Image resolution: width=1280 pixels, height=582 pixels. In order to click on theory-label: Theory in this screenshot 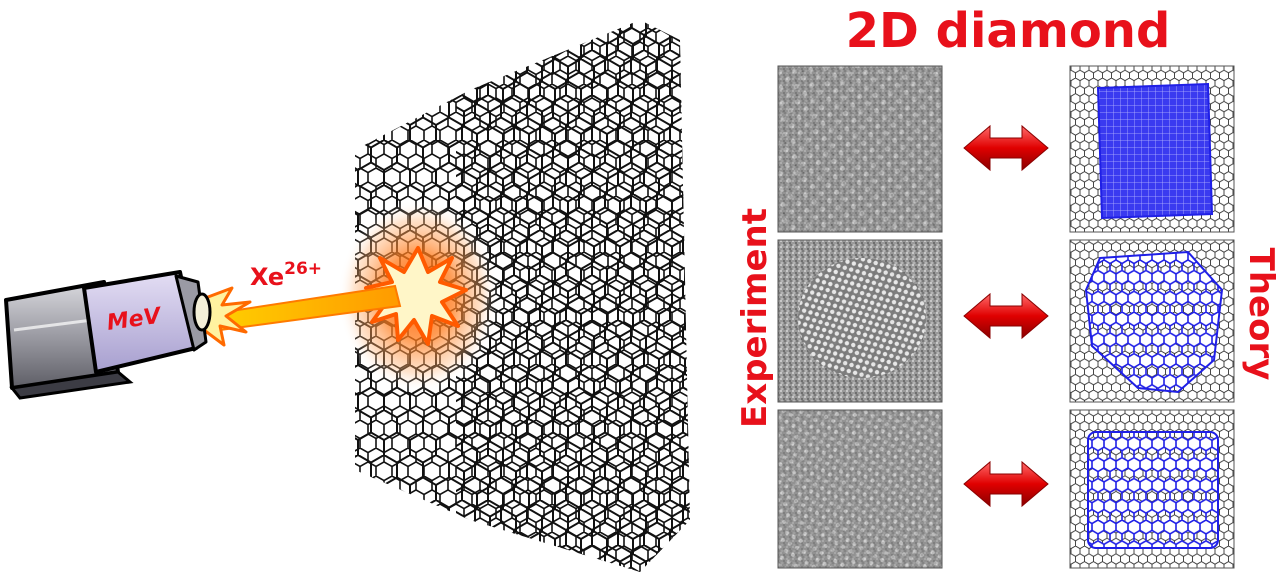, I will do `click(1260, 314)`.